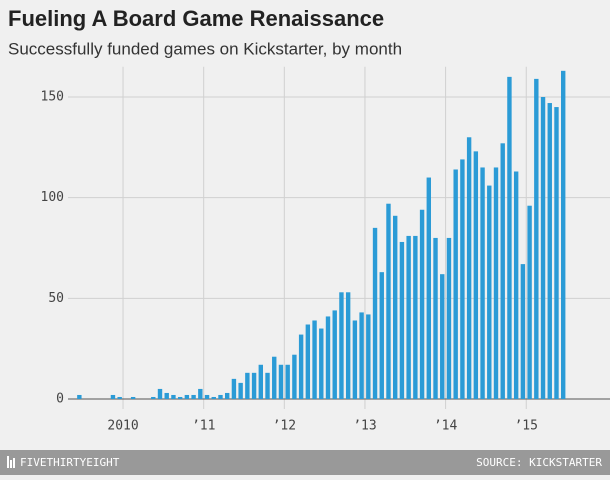  Describe the element at coordinates (70, 462) in the screenshot. I see `brand: FIVETHIRTYEIGHT` at that location.